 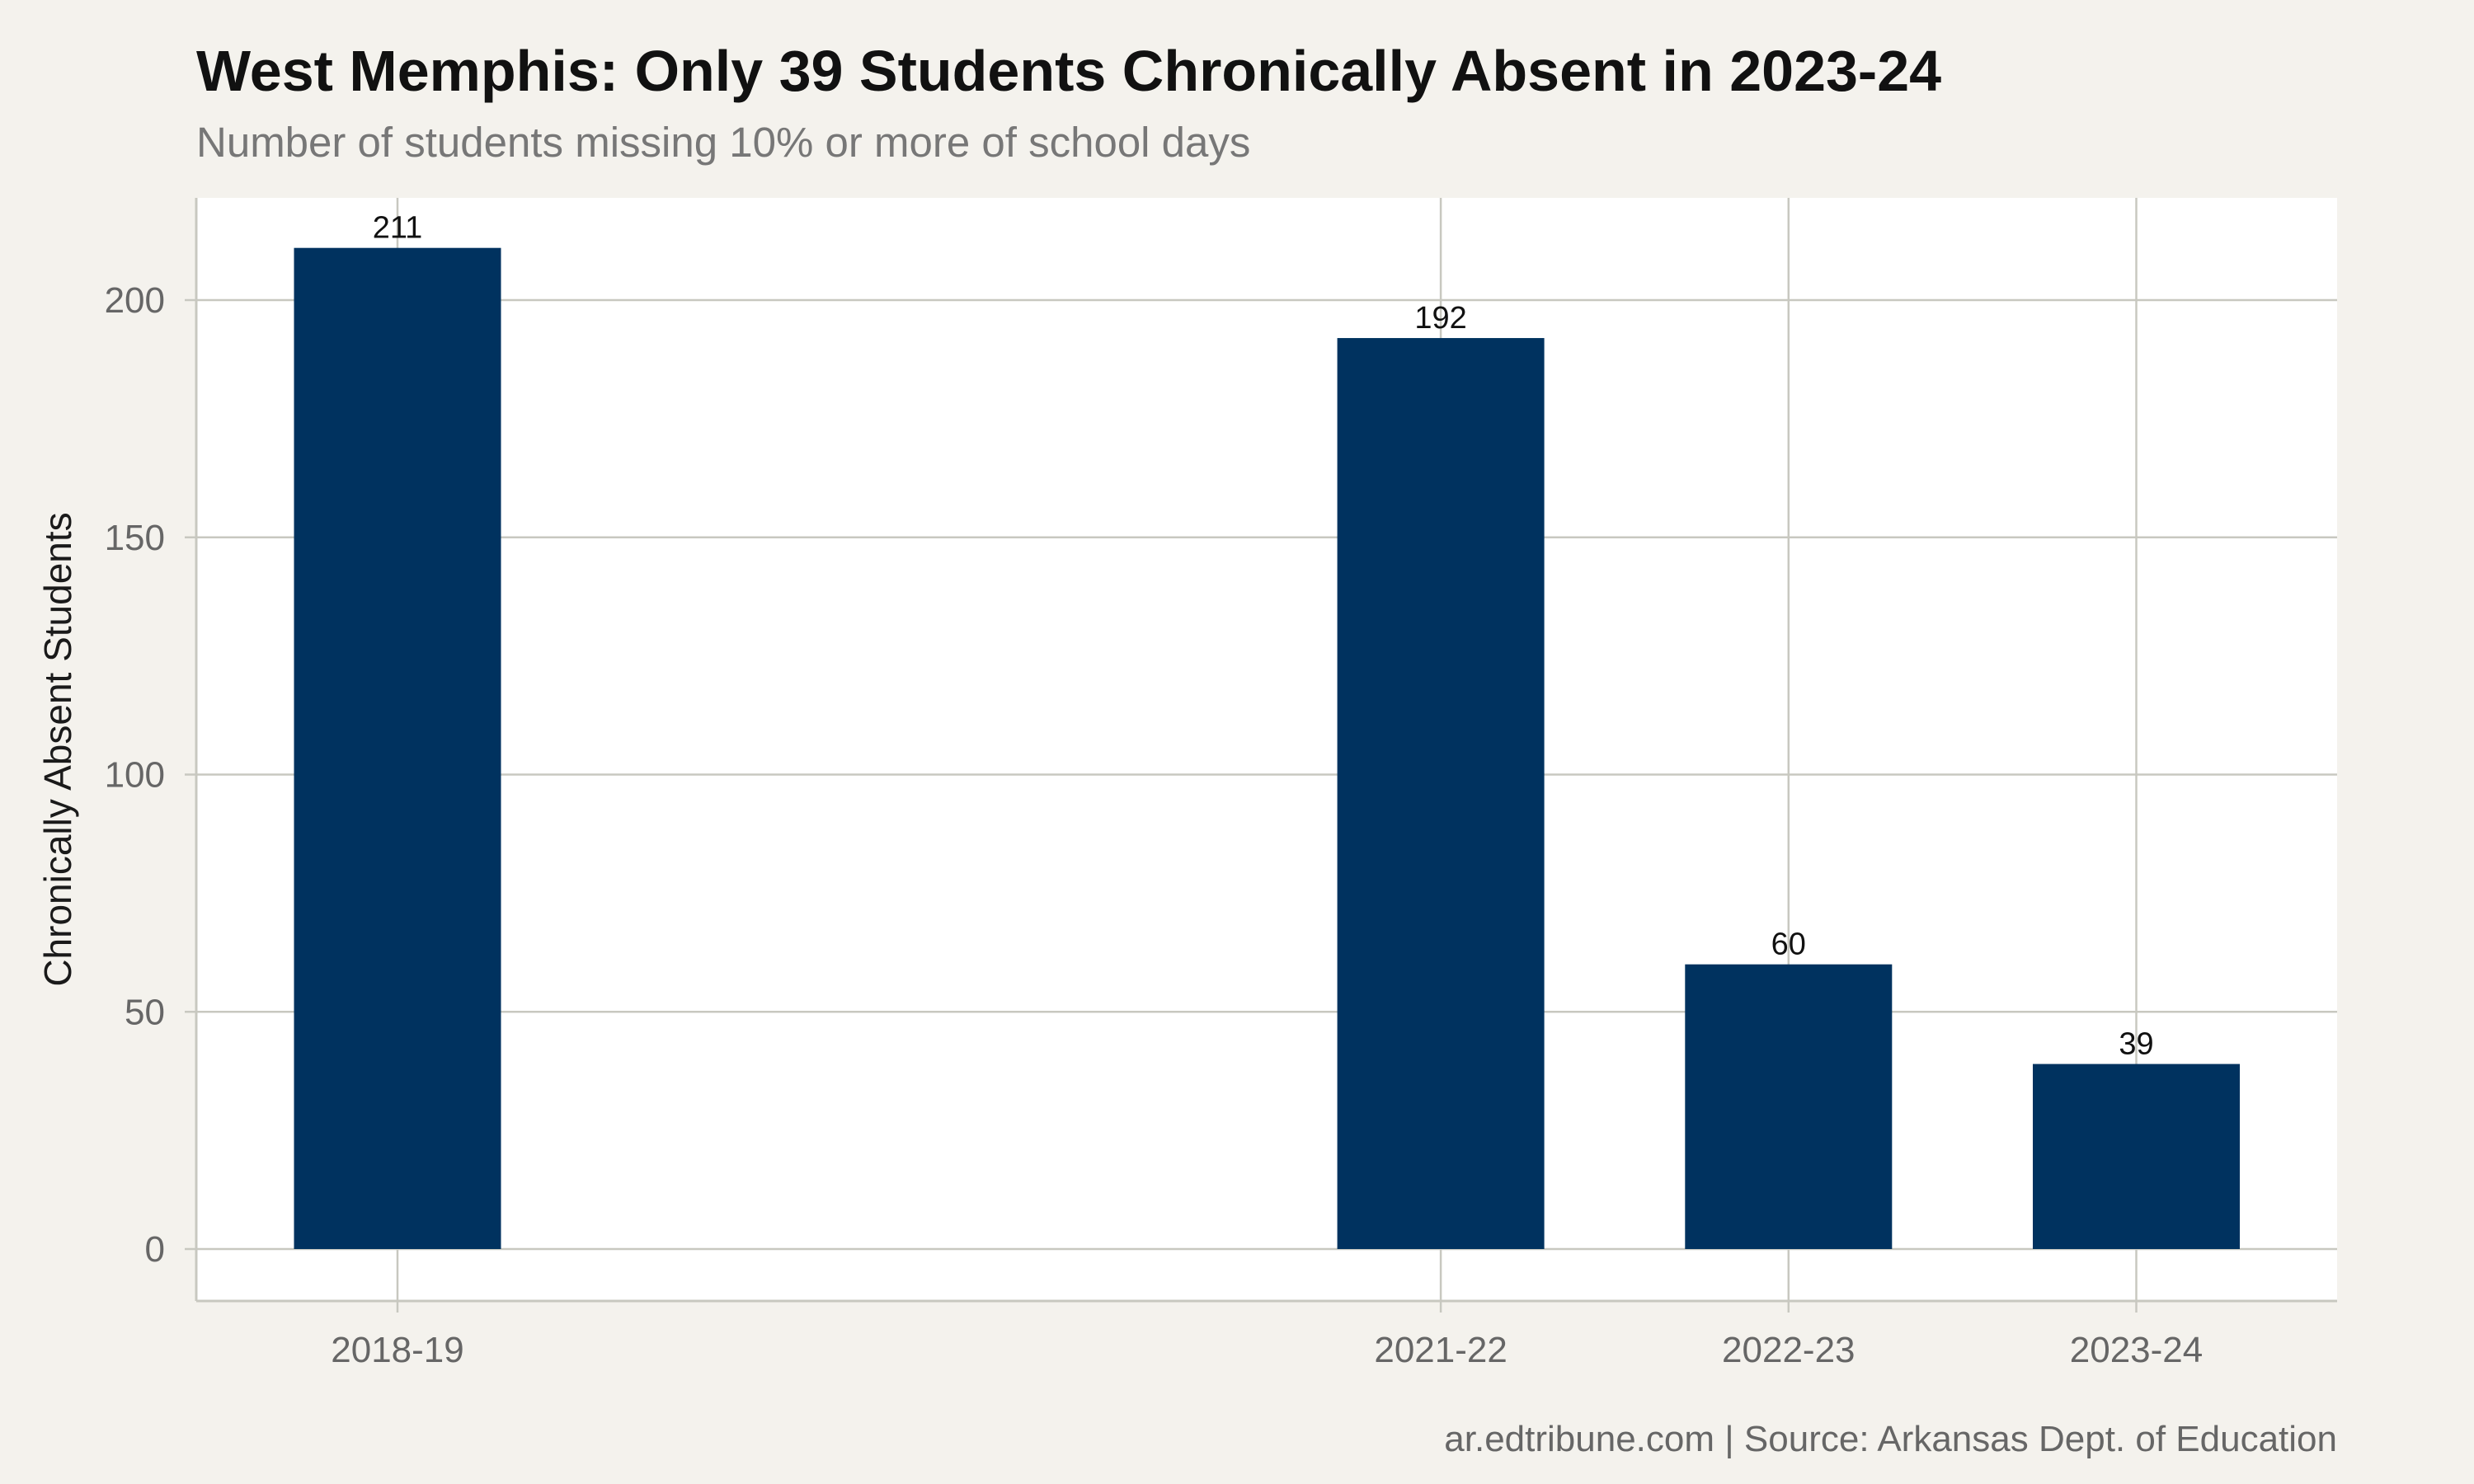 I want to click on y-tick-label: 150, so click(x=135, y=538).